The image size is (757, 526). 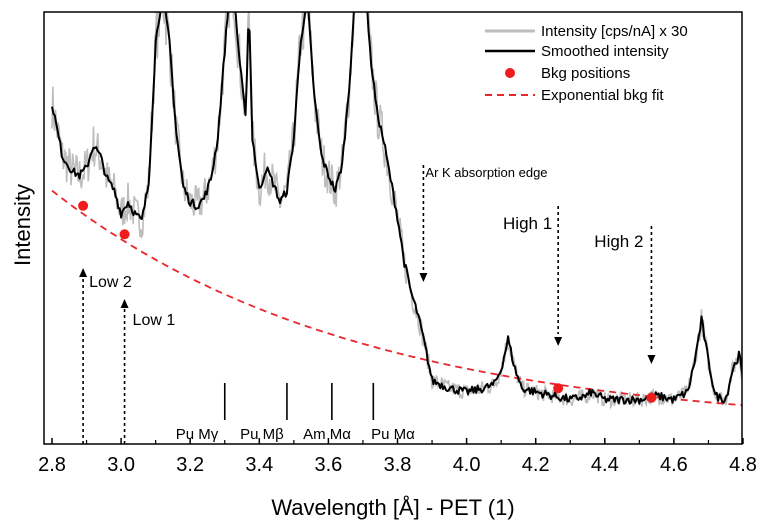 What do you see at coordinates (110, 282) in the screenshot?
I see `low-2-label: Low 2` at bounding box center [110, 282].